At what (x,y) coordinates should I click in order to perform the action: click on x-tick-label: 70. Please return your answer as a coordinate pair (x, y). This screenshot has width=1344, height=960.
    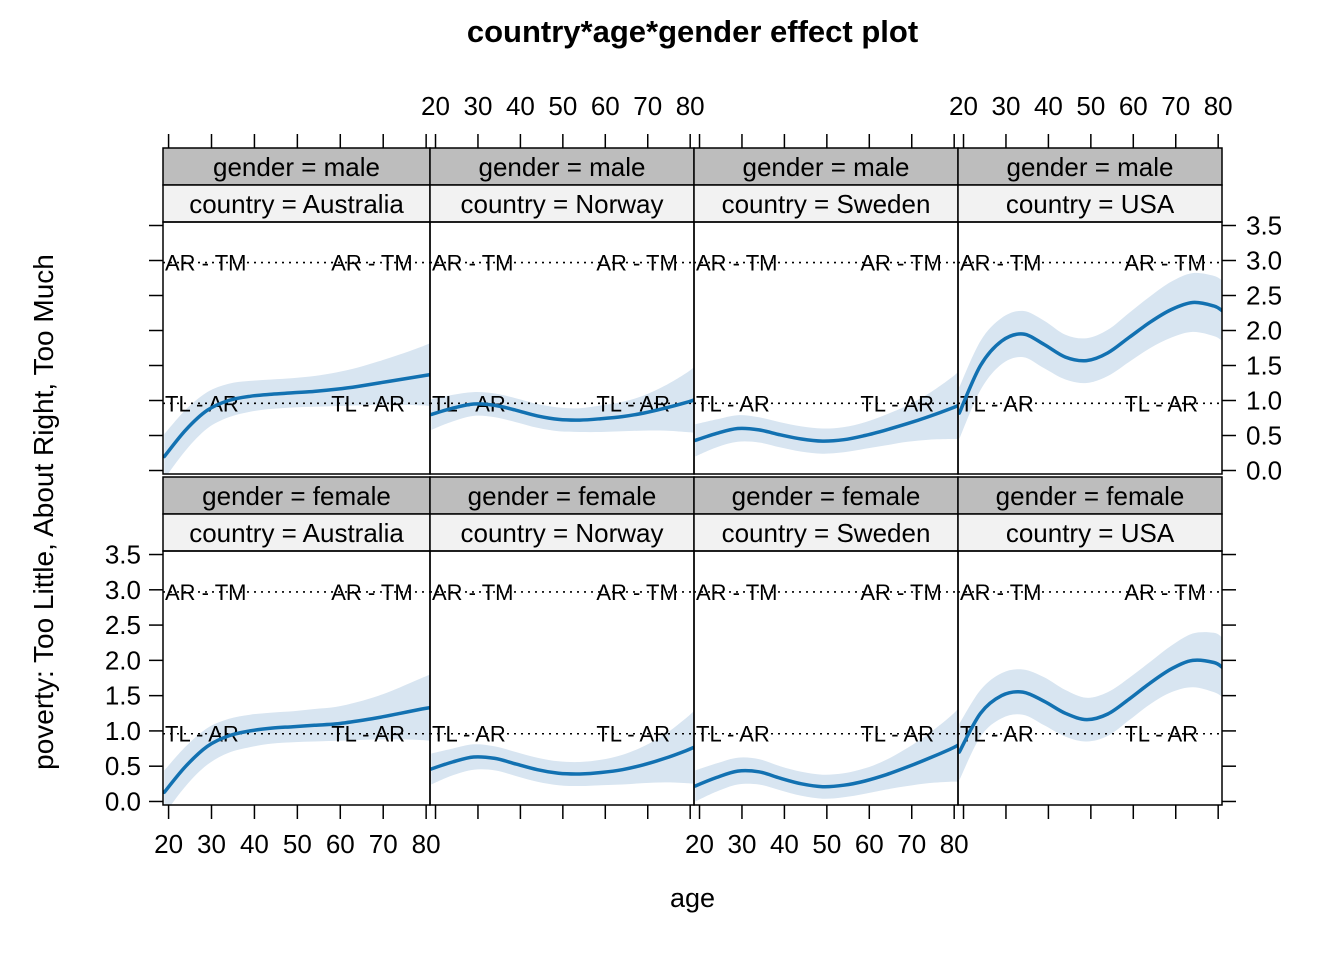
    Looking at the image, I should click on (647, 106).